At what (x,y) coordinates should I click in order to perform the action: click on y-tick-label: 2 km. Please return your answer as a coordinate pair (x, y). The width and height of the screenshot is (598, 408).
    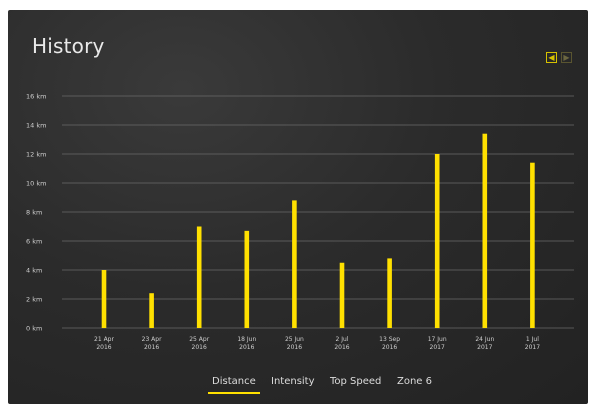
    Looking at the image, I should click on (34, 300).